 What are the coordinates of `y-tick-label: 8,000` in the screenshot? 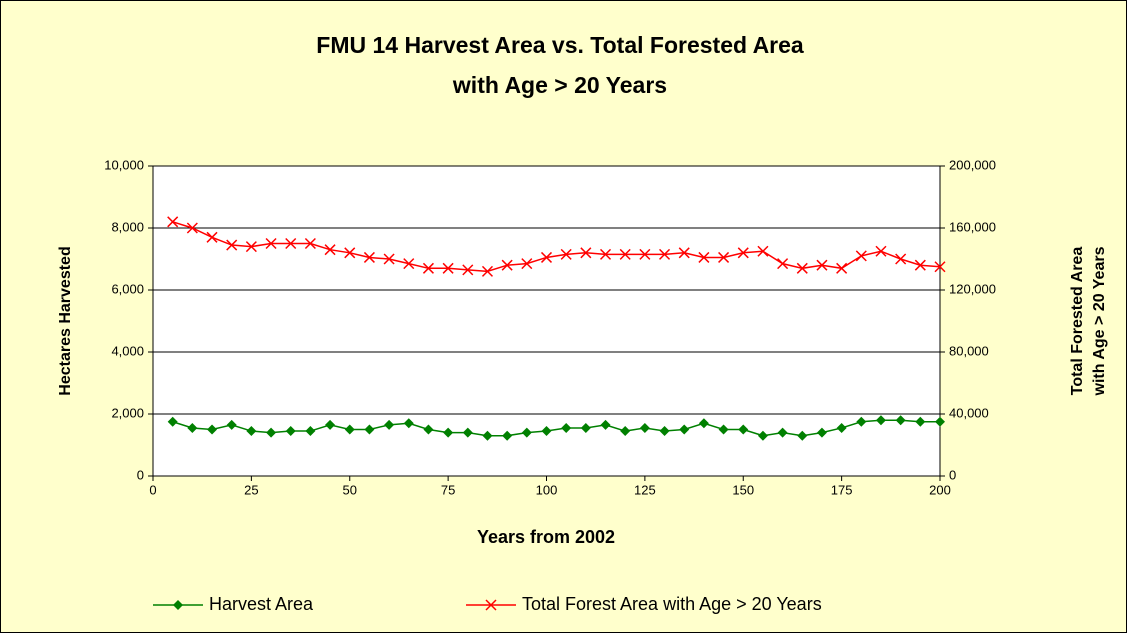 It's located at (127, 226).